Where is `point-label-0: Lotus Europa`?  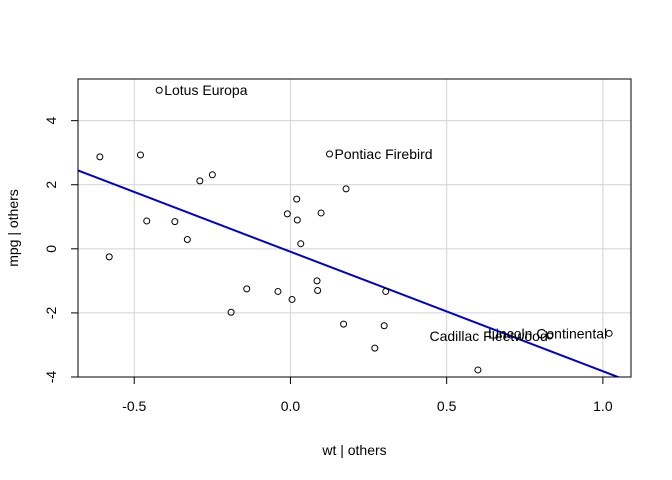
point-label-0: Lotus Europa is located at coordinates (205, 90).